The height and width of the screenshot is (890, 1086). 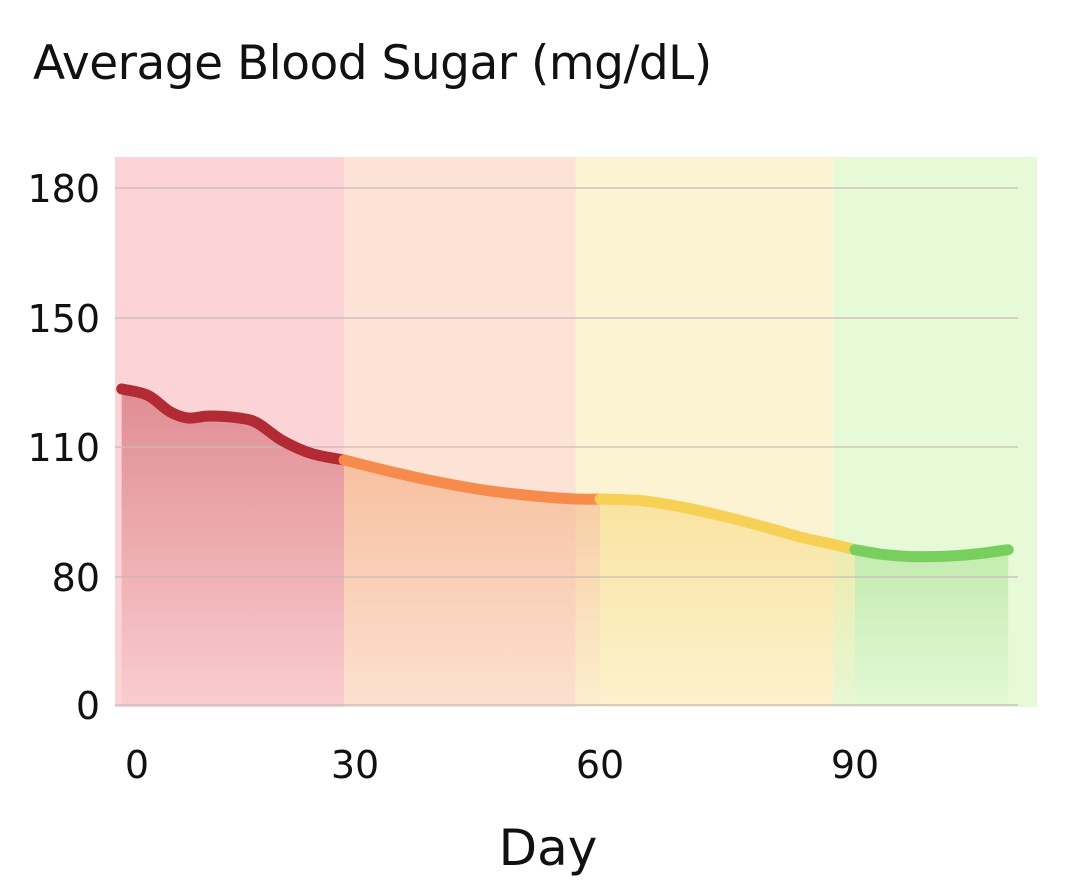 I want to click on x-tick-label: 90, so click(x=855, y=765).